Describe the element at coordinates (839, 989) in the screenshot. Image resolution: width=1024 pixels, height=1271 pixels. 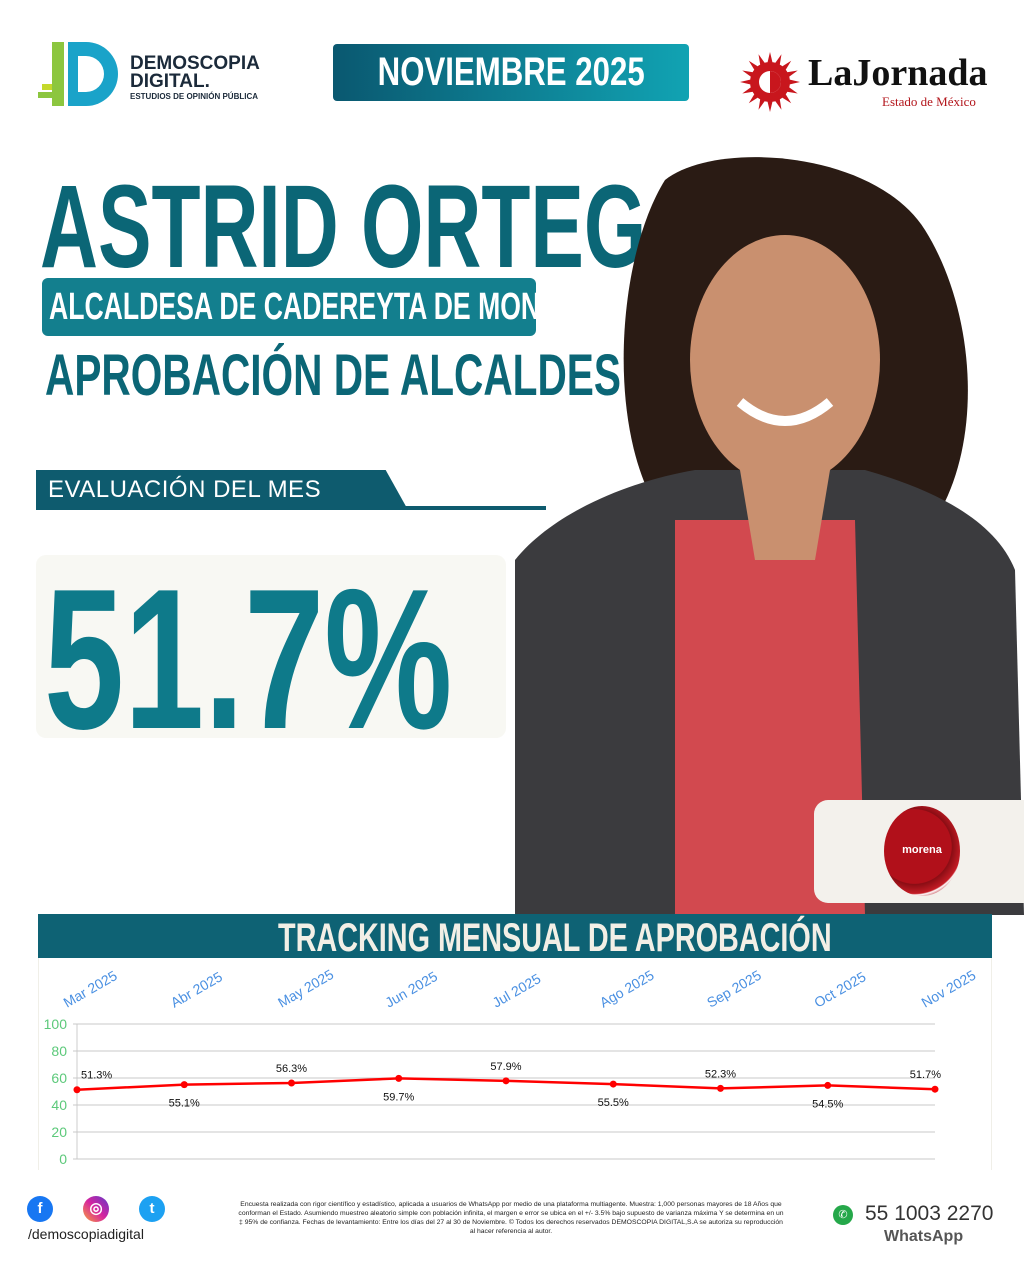
I see `x-tick-label: Oct 2025` at that location.